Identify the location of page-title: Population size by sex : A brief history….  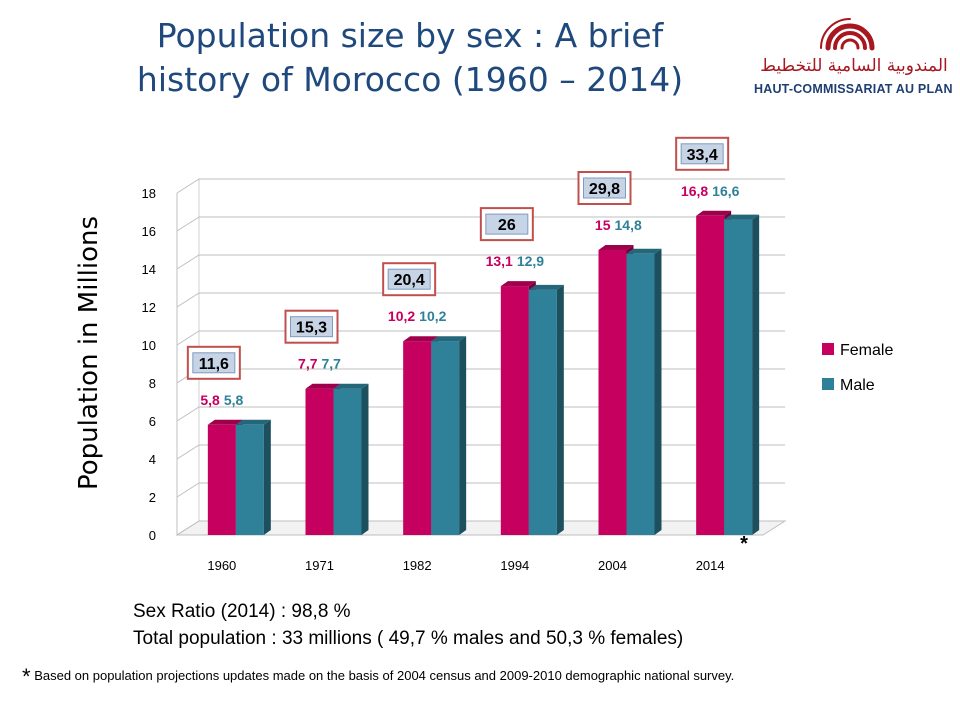
(410, 58).